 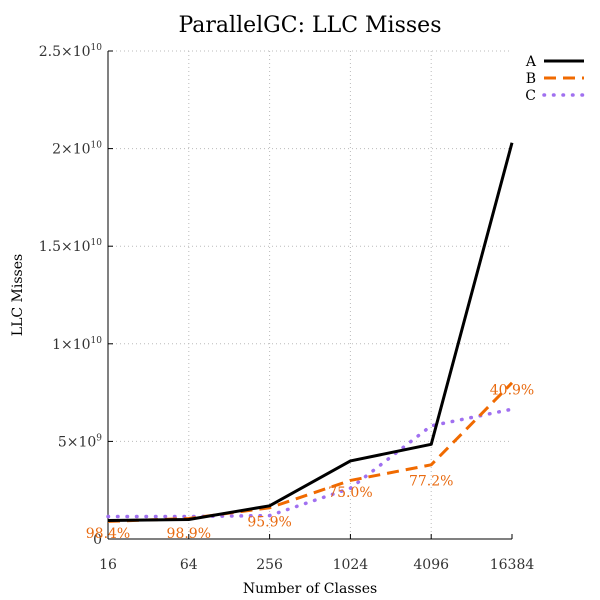 I want to click on y-tick-label: 2.5×10¹⁰, so click(x=71, y=51).